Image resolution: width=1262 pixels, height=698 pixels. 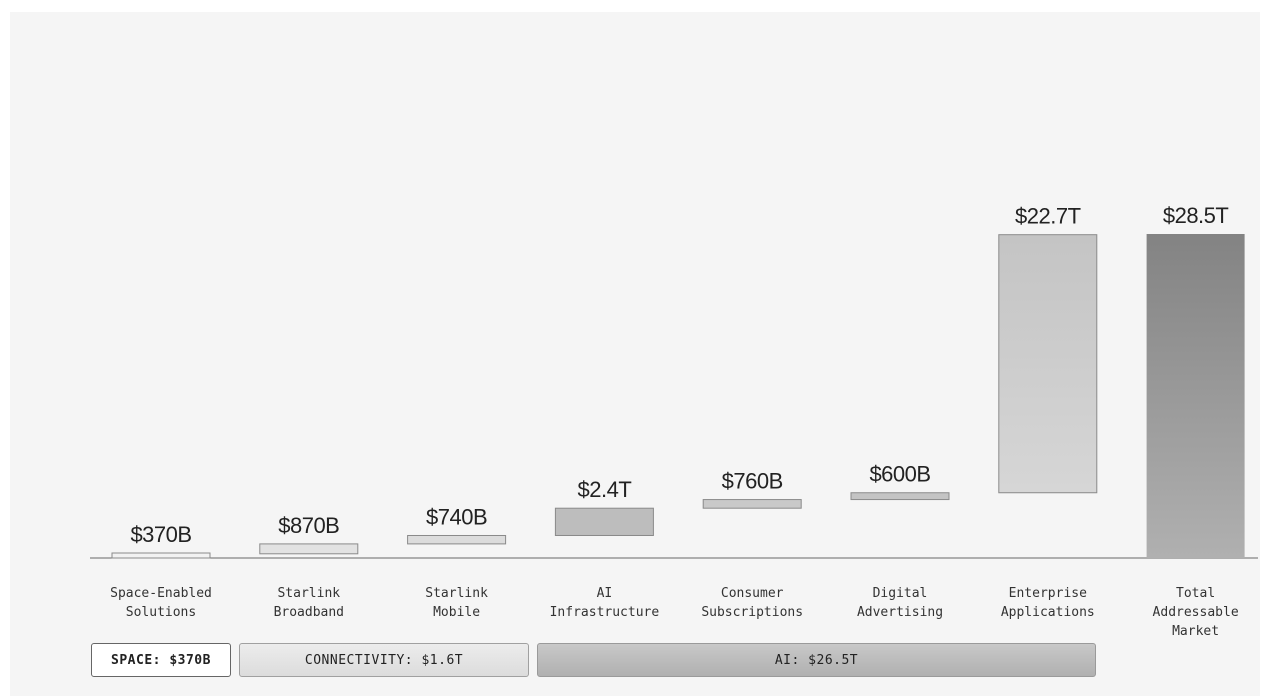 I want to click on value-label-3: $2.4T, so click(x=605, y=489).